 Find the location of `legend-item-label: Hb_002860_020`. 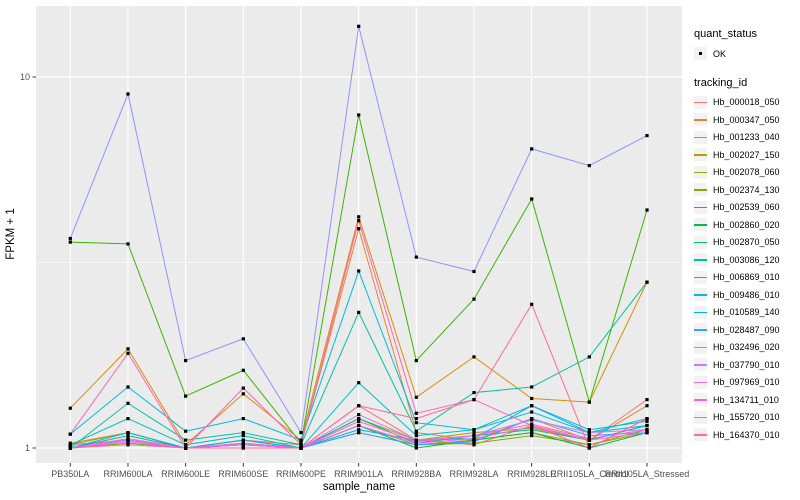

legend-item-label: Hb_002860_020 is located at coordinates (746, 224).